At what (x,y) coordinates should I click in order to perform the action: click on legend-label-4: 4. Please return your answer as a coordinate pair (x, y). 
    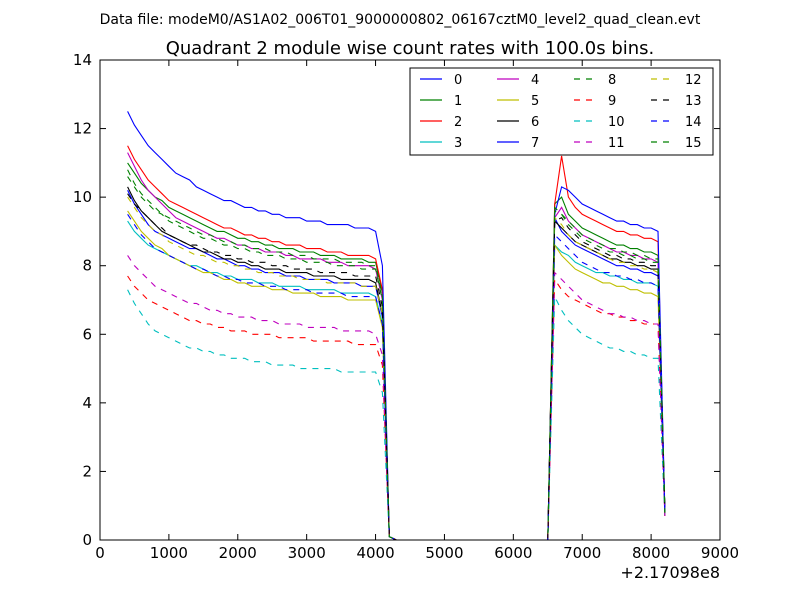
    Looking at the image, I should click on (535, 80).